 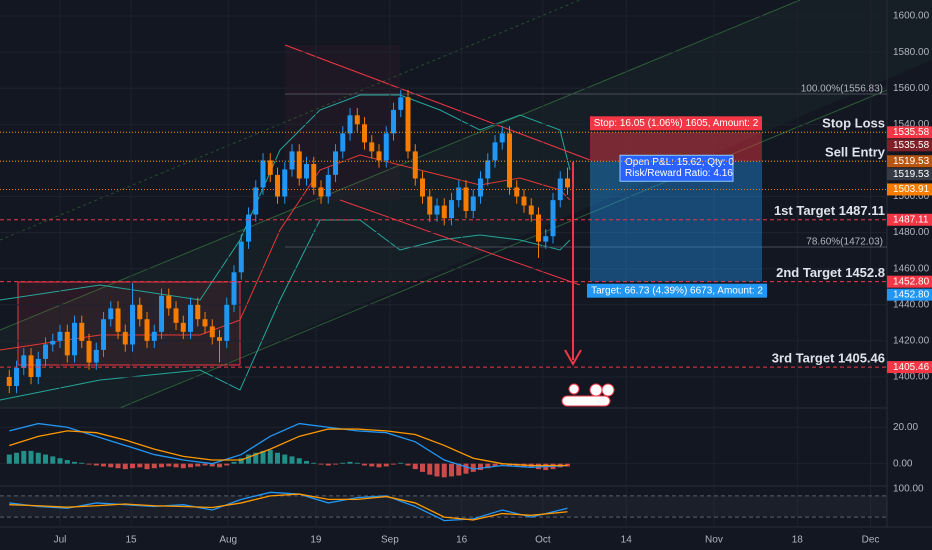 I want to click on y-tick-label: 1400.00, so click(x=911, y=377).